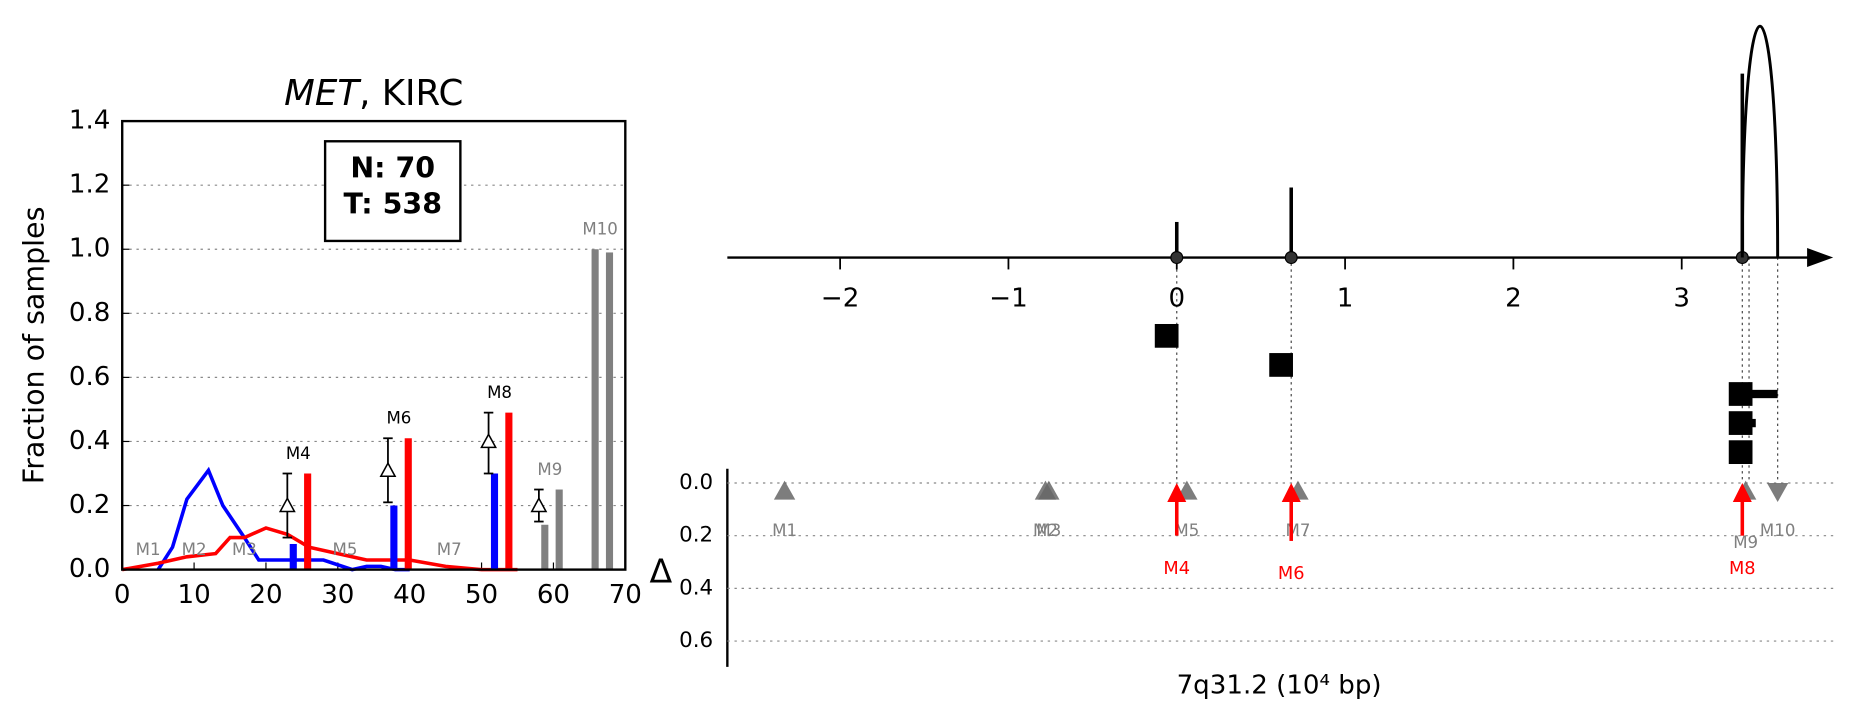 The width and height of the screenshot is (1851, 718). What do you see at coordinates (1176, 568) in the screenshot?
I see `arrow-label: M4` at bounding box center [1176, 568].